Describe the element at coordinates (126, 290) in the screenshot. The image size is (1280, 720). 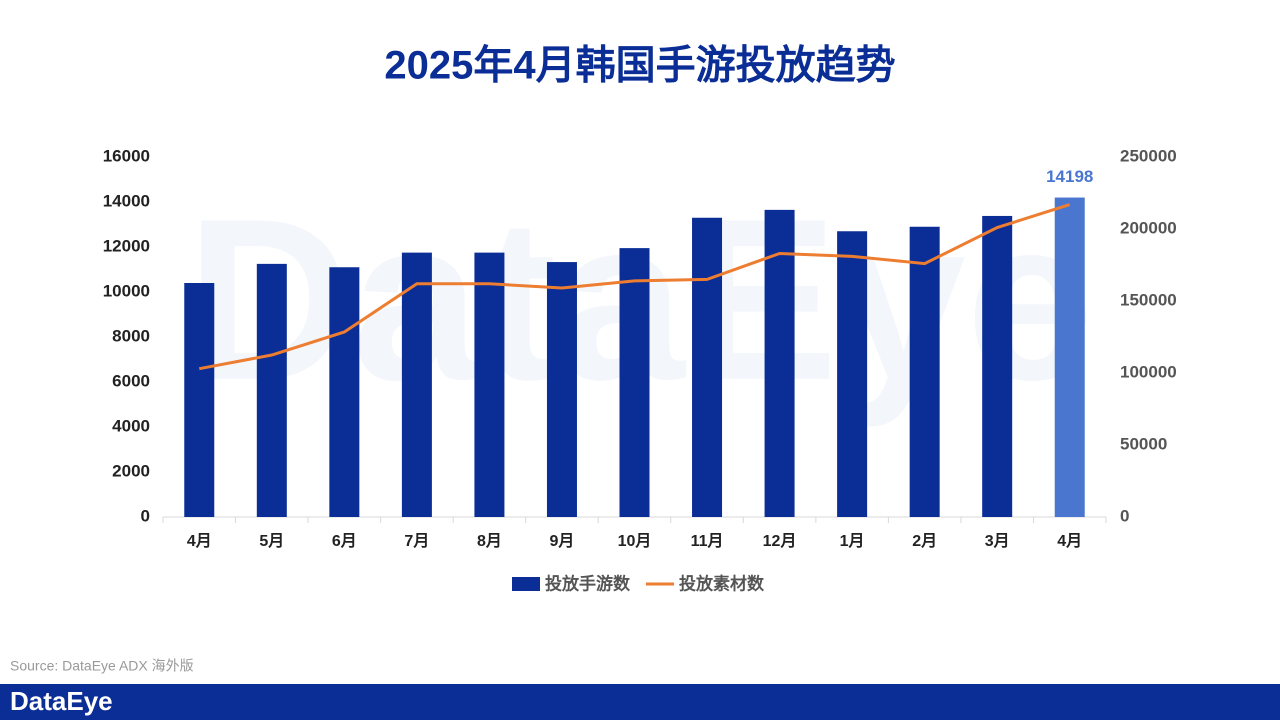
I see `y-tick-label: 10000` at that location.